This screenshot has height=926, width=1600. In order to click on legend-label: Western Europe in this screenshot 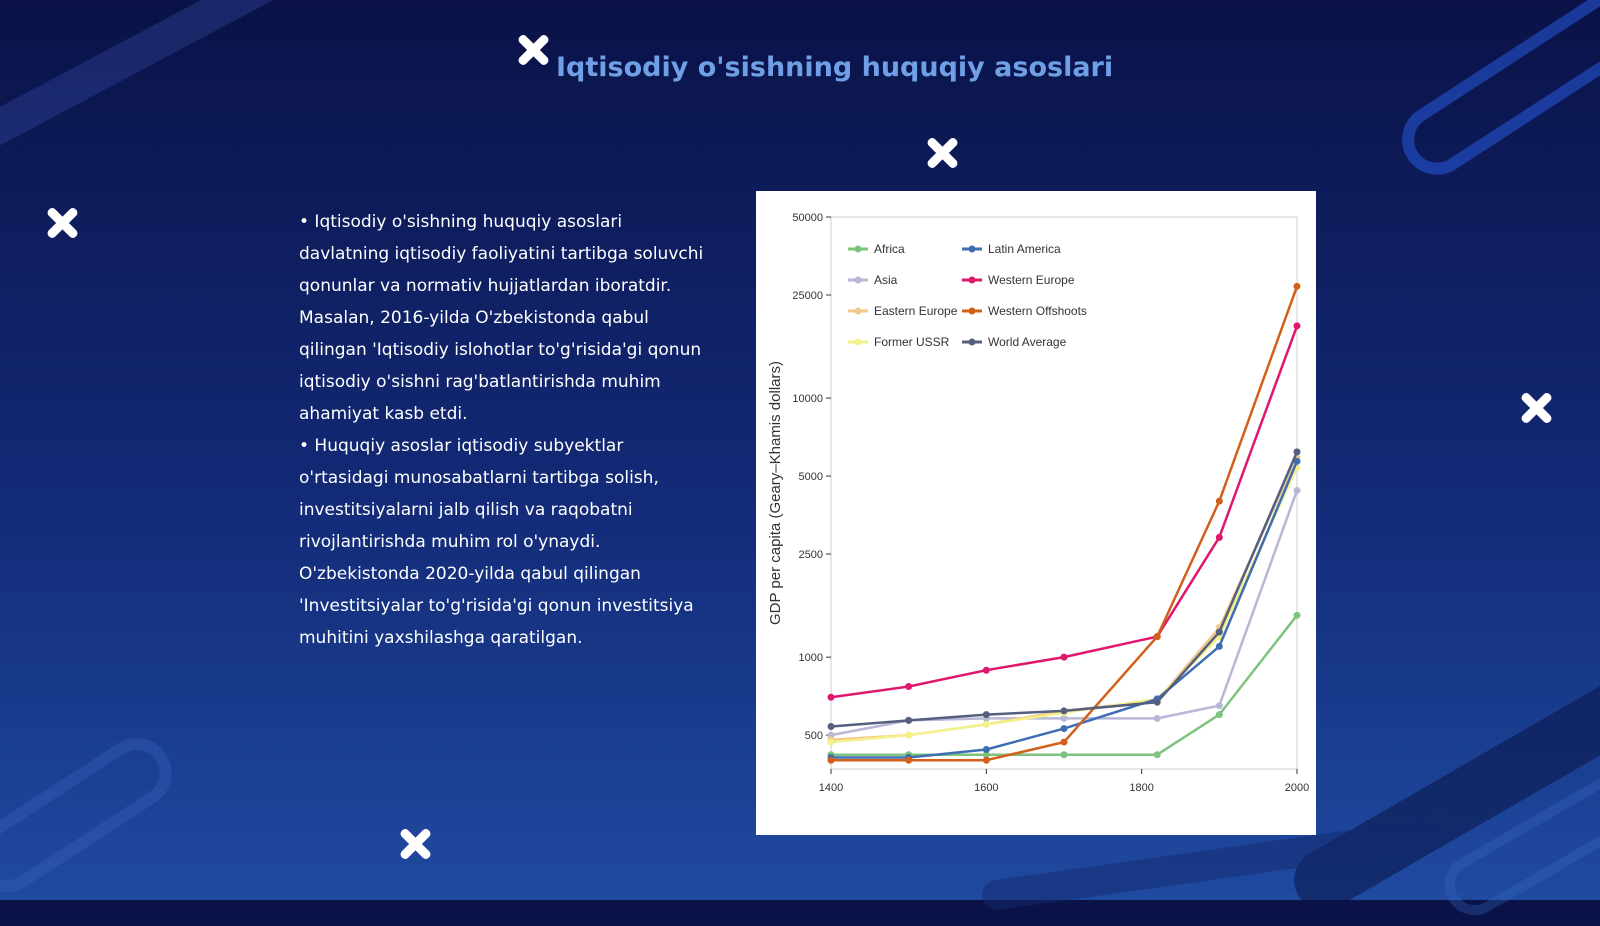, I will do `click(1031, 280)`.